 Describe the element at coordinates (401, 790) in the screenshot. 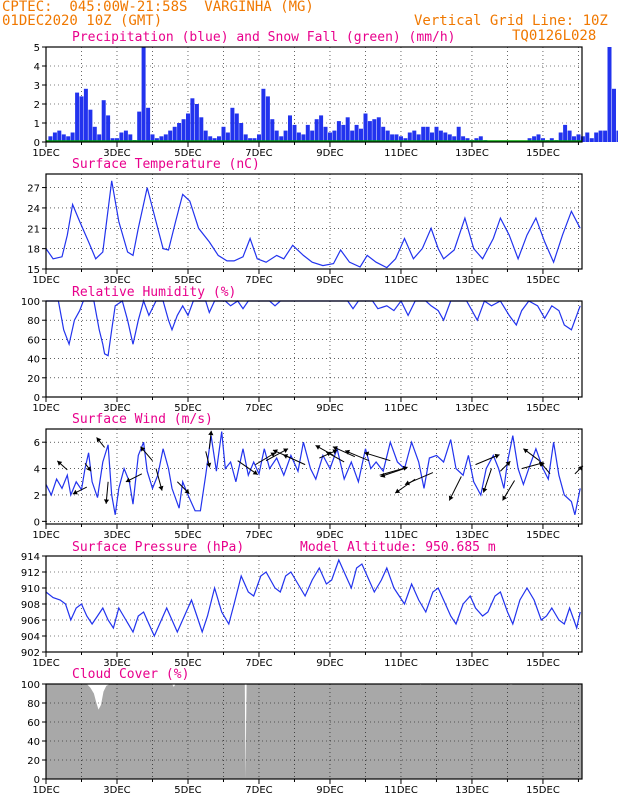

I see `x-tick-label: 11DEC` at that location.